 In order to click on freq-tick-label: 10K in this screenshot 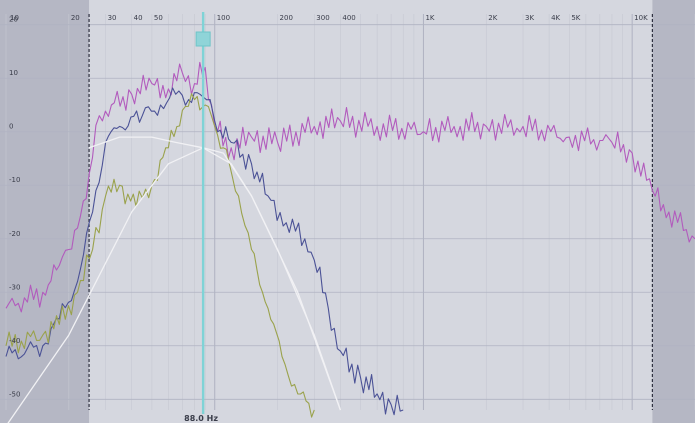, I will do `click(641, 18)`.